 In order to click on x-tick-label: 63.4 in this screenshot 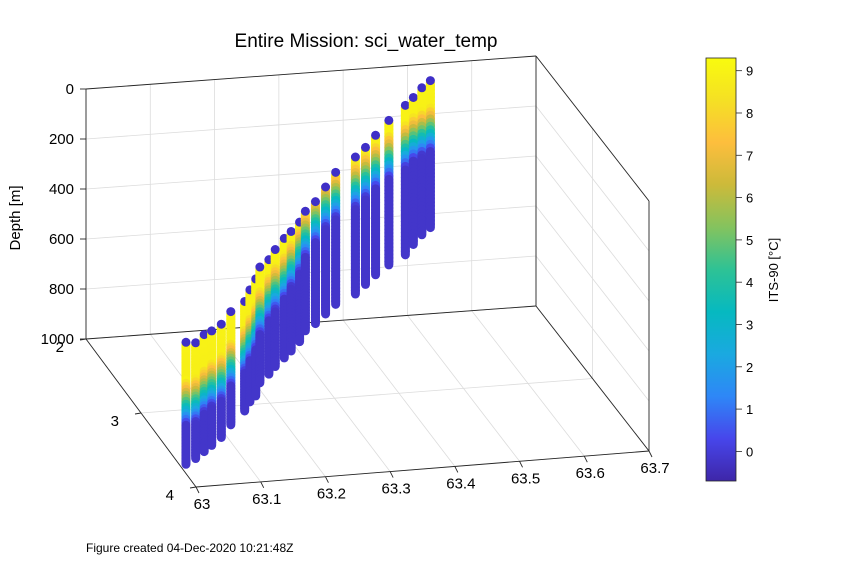, I will do `click(460, 483)`.